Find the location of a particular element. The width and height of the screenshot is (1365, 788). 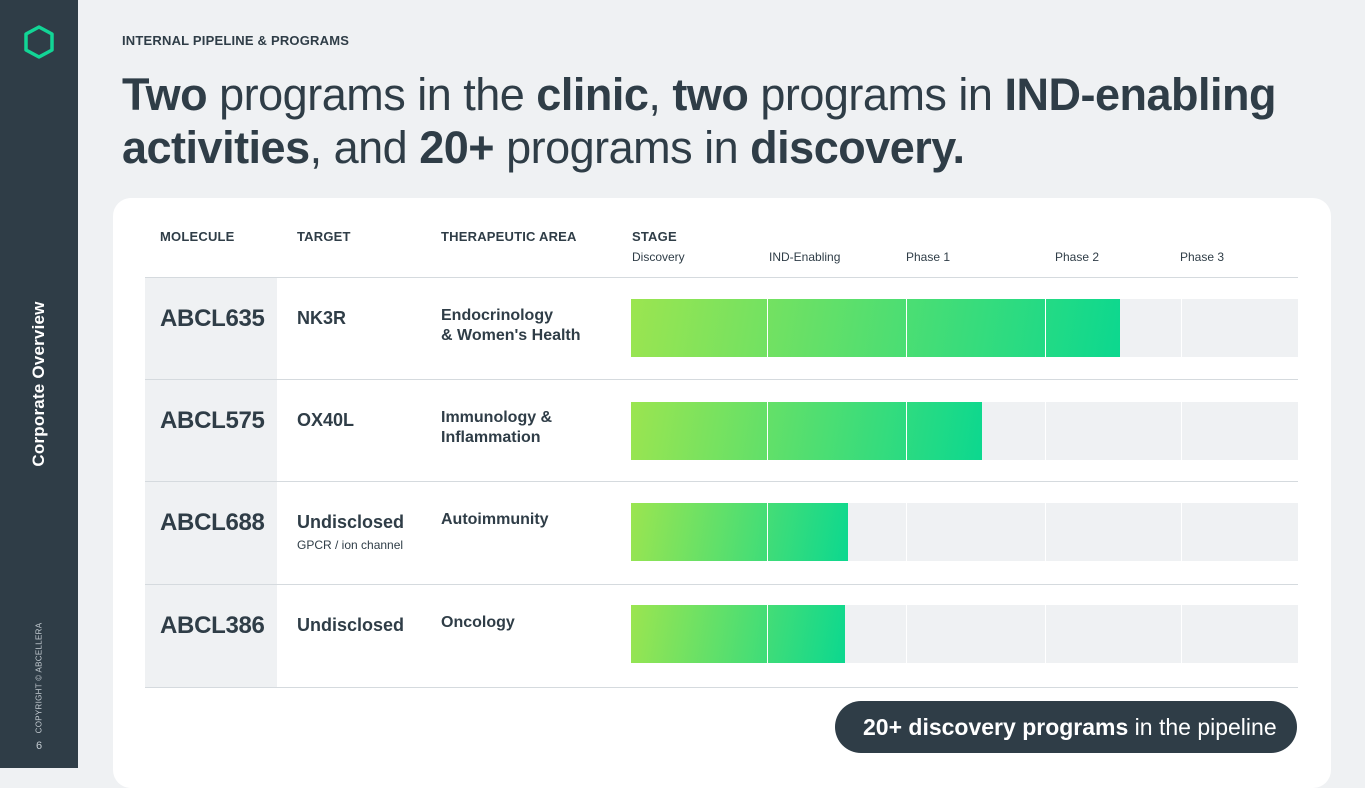

target-detail: GPCR / ion channel is located at coordinates (350, 545).